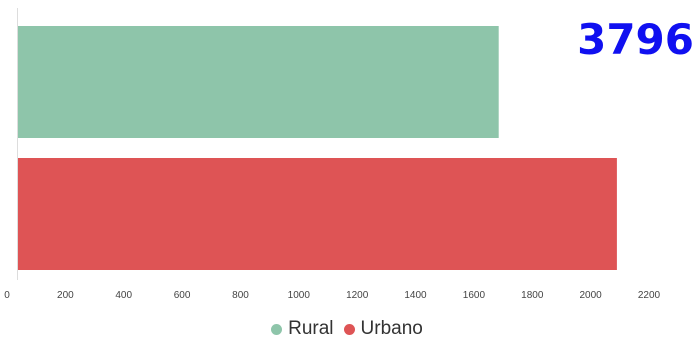  What do you see at coordinates (590, 295) in the screenshot?
I see `x-tick-label: 2000` at bounding box center [590, 295].